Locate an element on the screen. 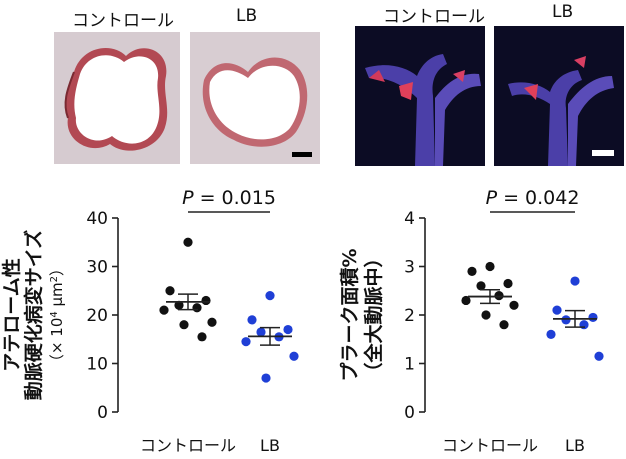 Image resolution: width=626 pixels, height=459 pixels. aorta-lb-image is located at coordinates (559, 96).